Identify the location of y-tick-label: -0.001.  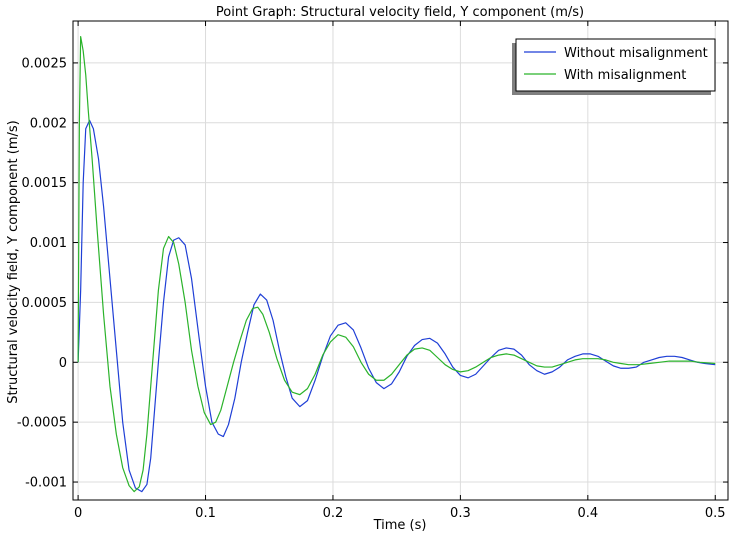
(46, 483).